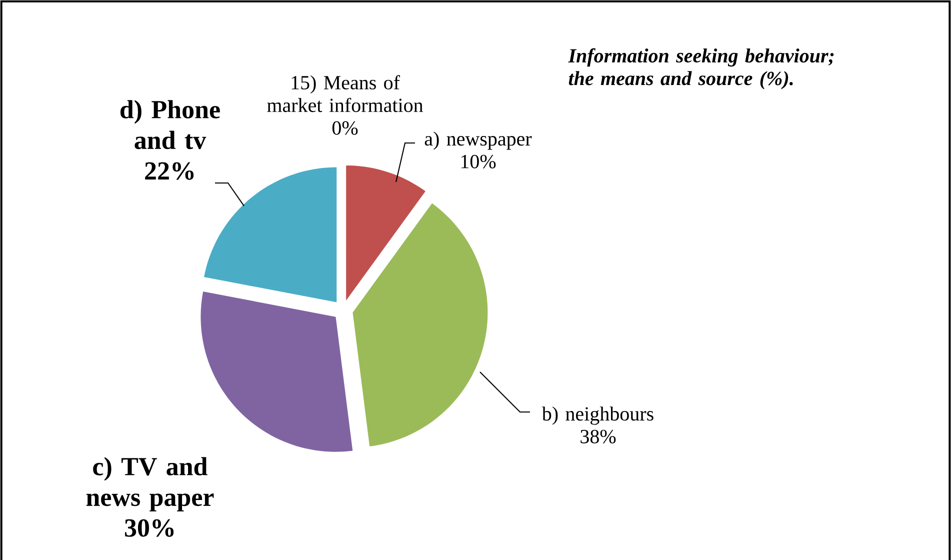 This screenshot has height=560, width=951. I want to click on slice-label: b) neighbours, so click(598, 415).